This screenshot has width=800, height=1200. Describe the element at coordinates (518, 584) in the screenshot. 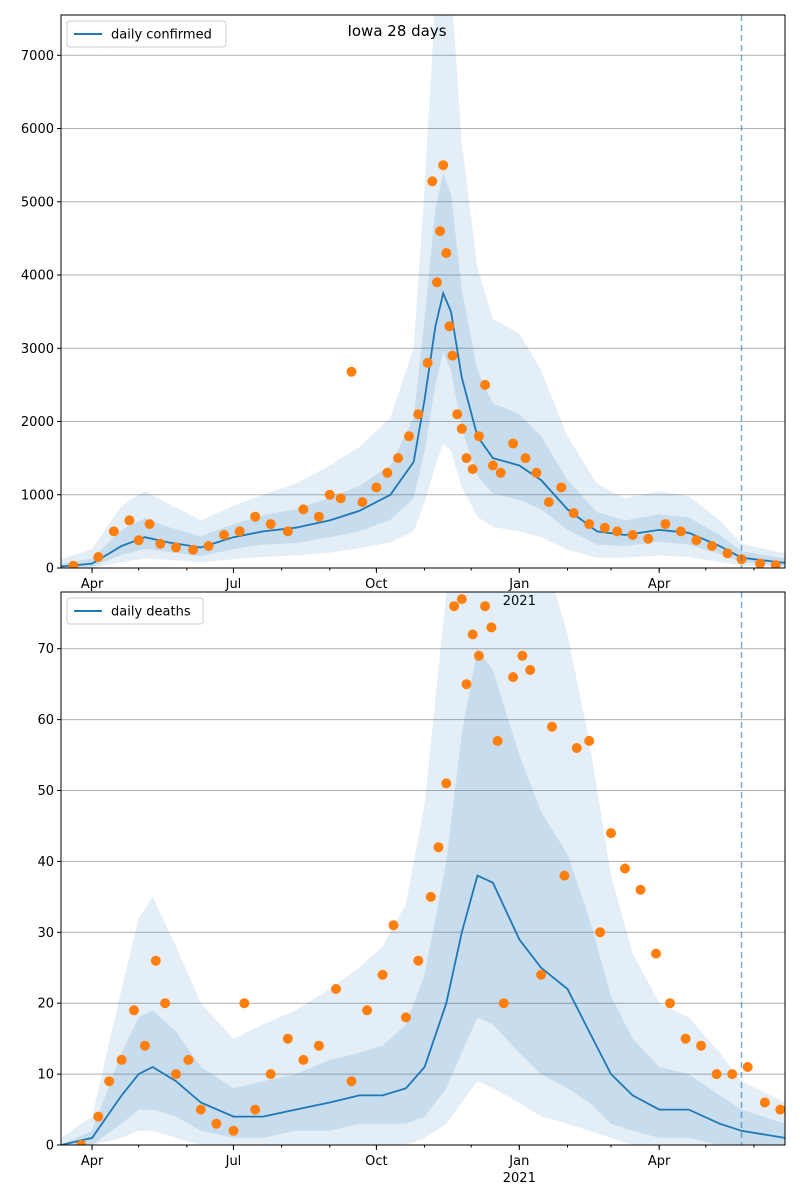

I see `confirmed-x-tick-label: Jan` at that location.